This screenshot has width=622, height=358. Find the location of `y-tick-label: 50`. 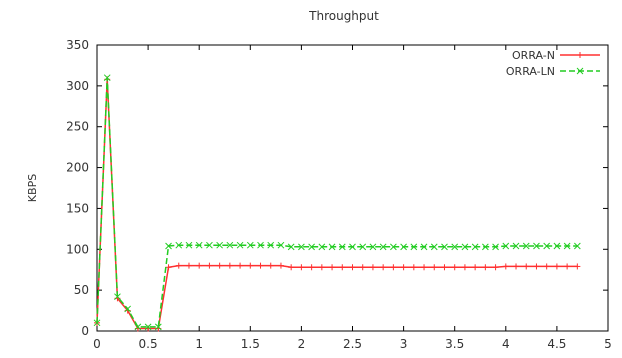

y-tick-label: 50 is located at coordinates (81, 290).